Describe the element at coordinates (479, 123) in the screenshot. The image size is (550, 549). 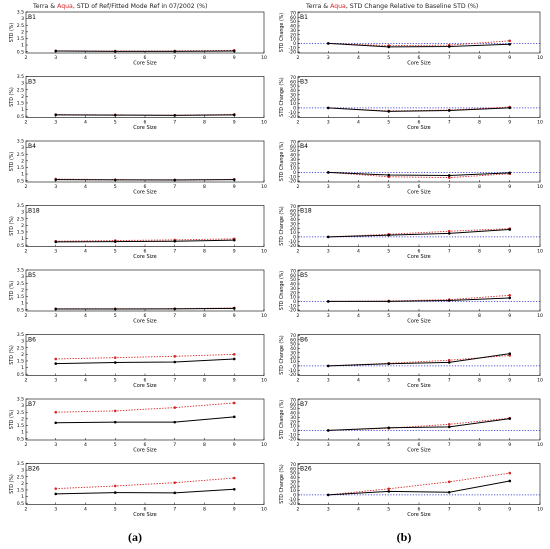
I see `right-panel-b3-xtick-label: 8` at that location.